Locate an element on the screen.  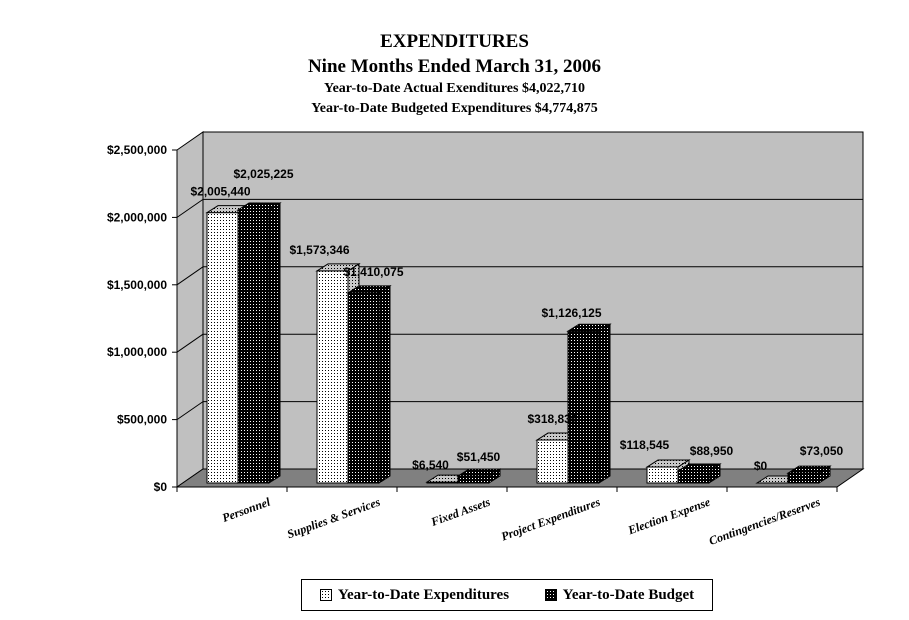
x-category-label: Personnel is located at coordinates (246, 509).